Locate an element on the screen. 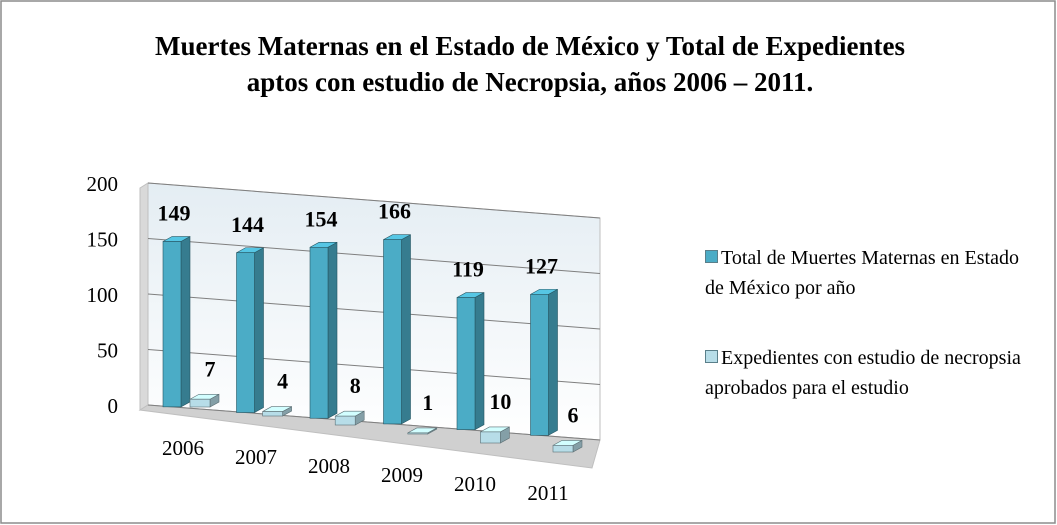  data-label: 4 is located at coordinates (282, 381).